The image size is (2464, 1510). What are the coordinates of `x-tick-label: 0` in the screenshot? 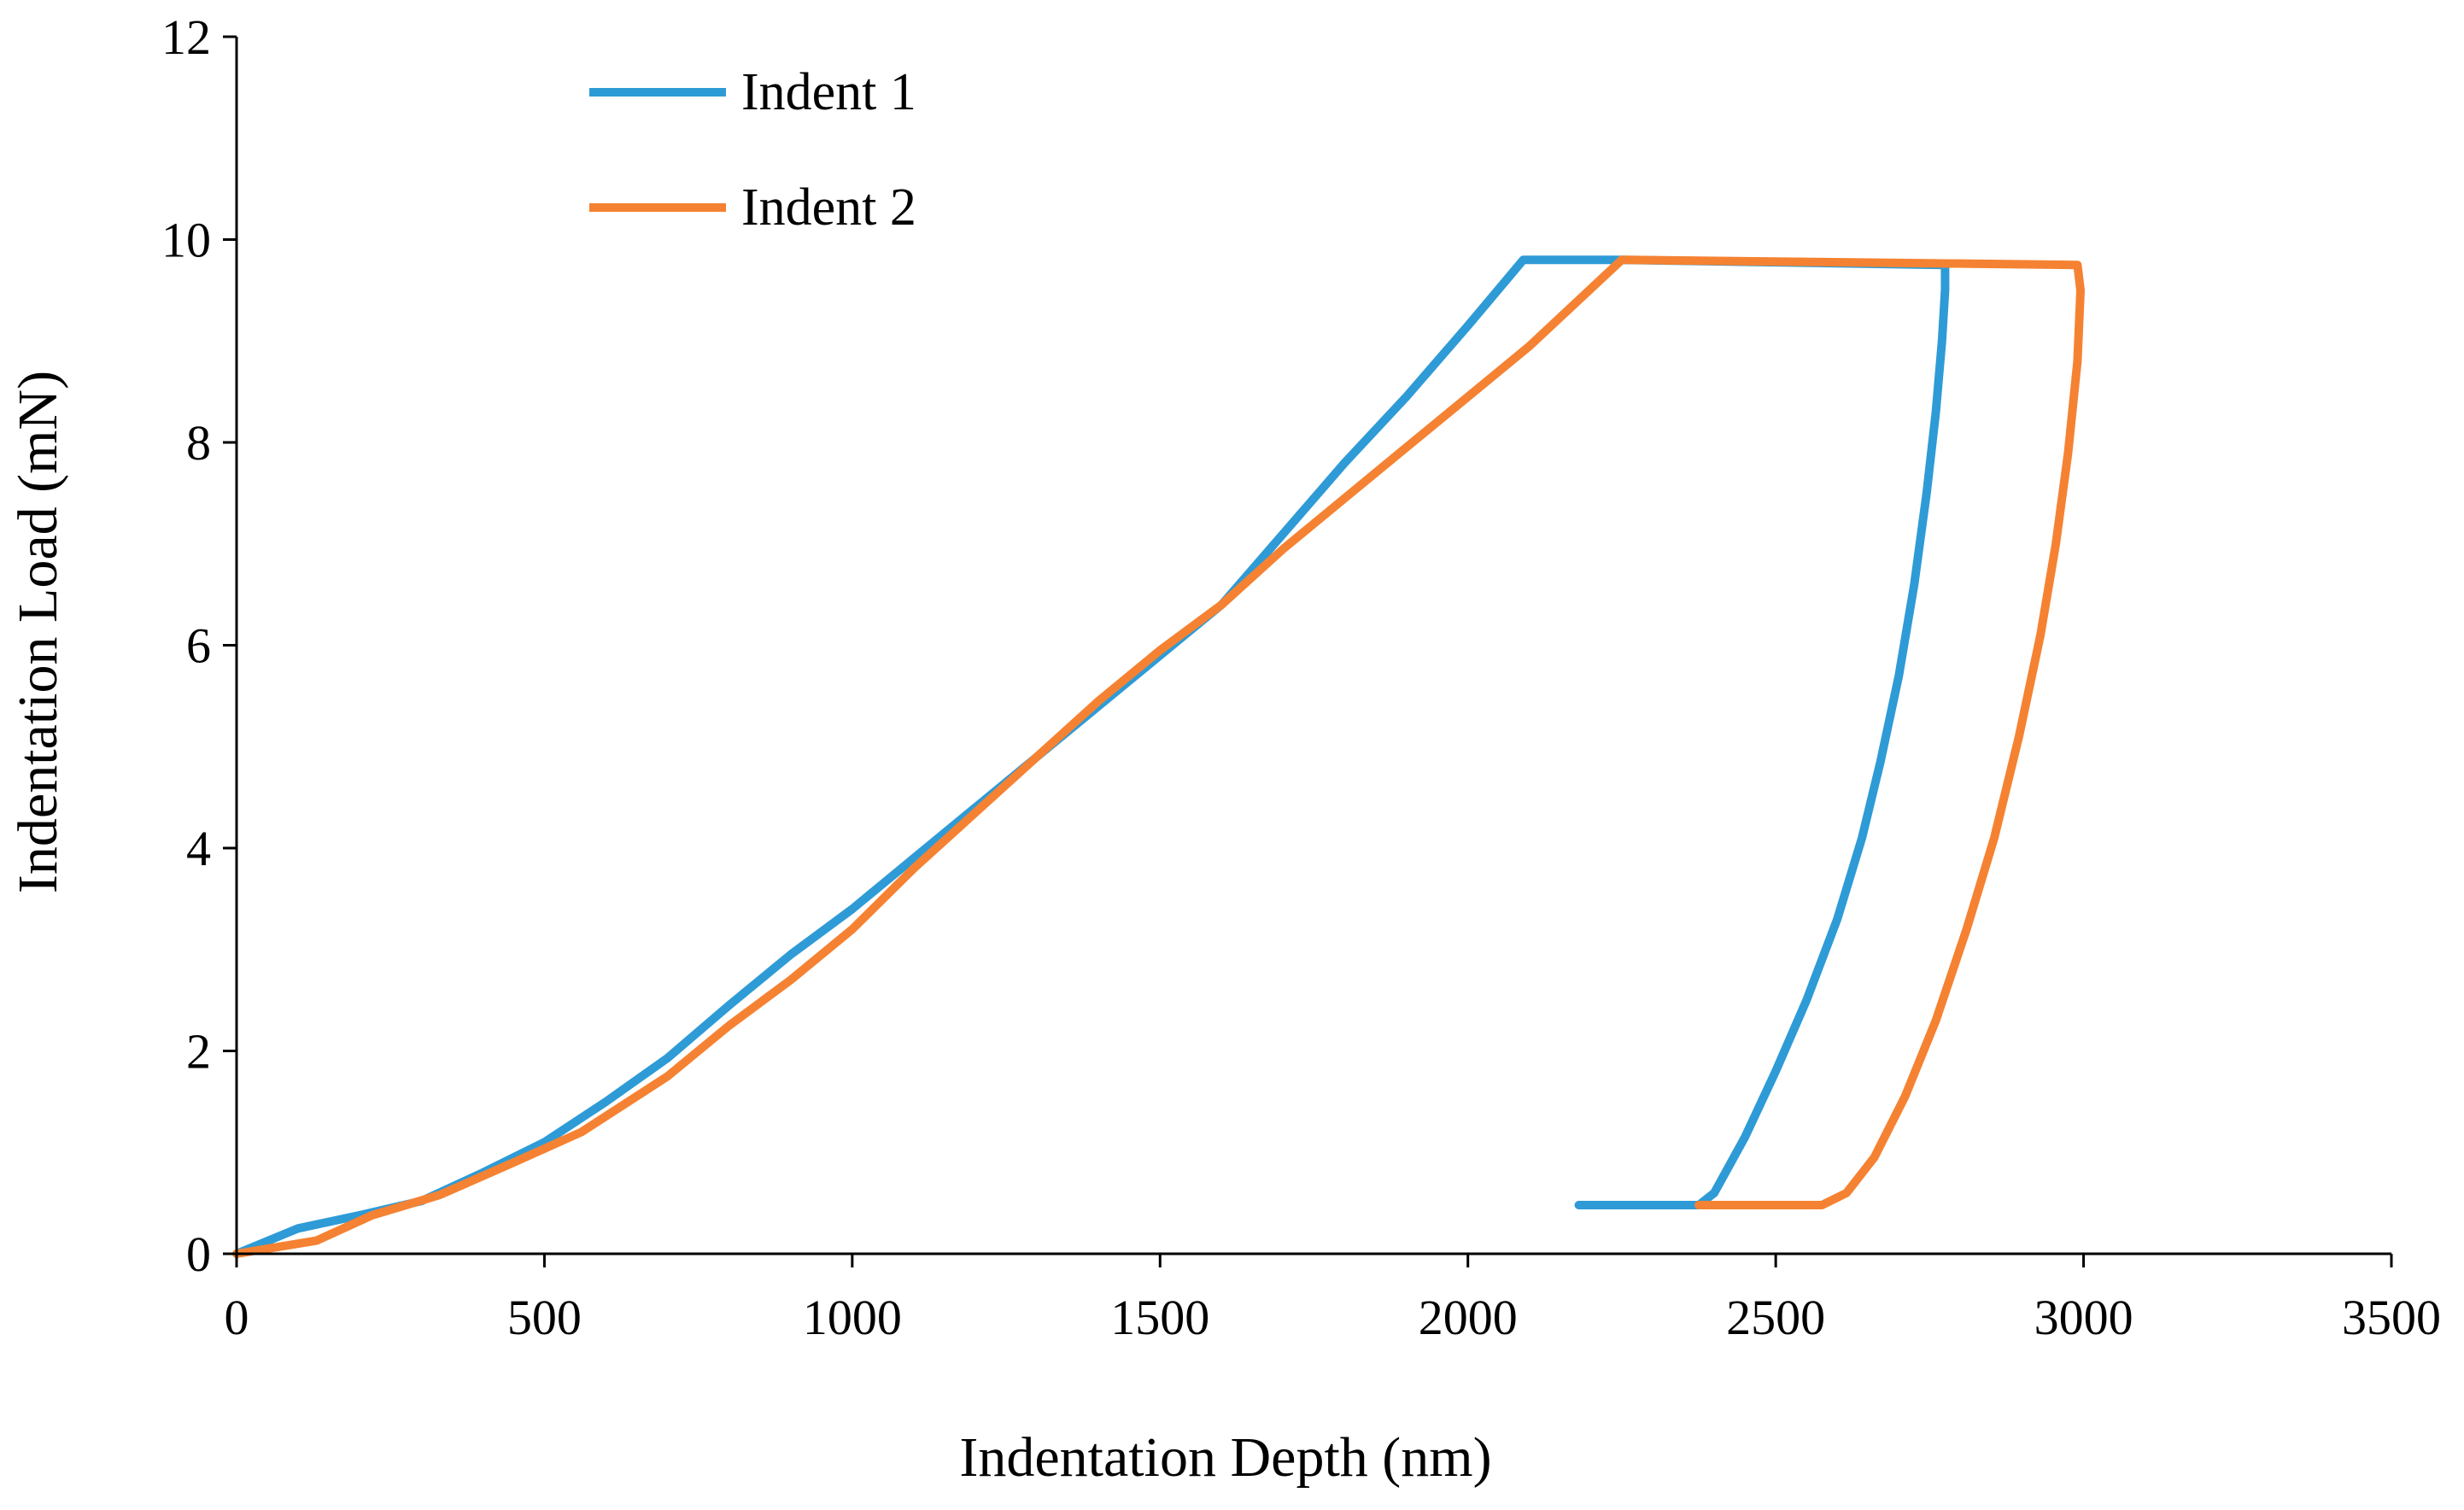 It's located at (237, 1317).